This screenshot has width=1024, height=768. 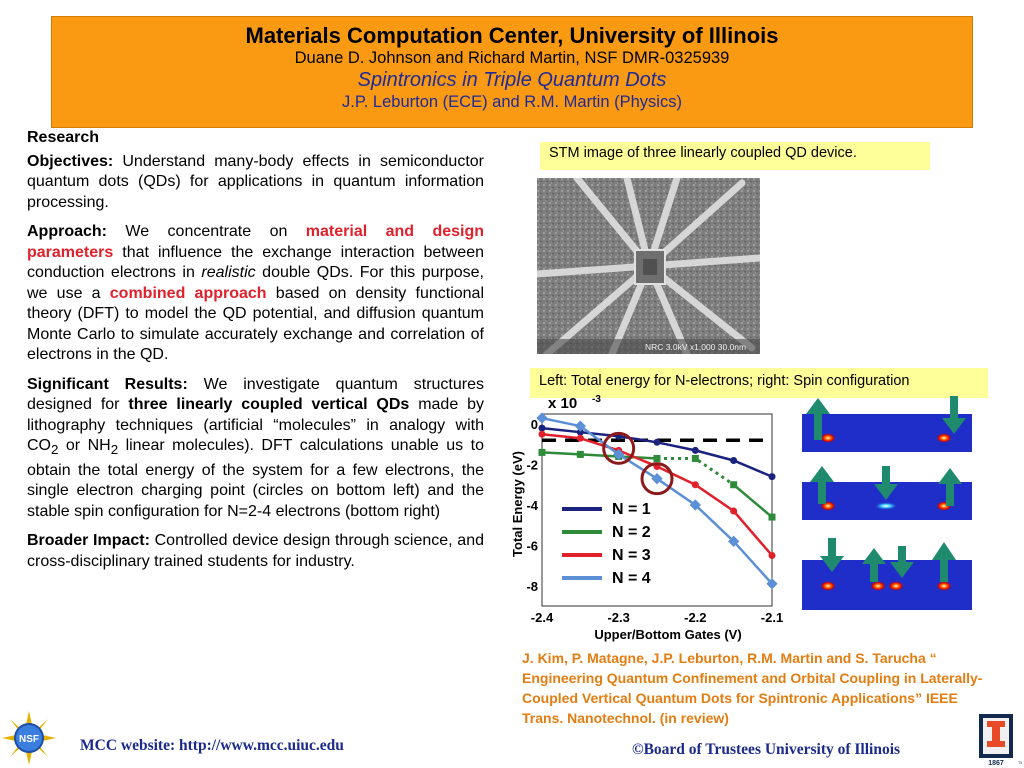 I want to click on illinois-logo: 1867 TM, so click(x=1000, y=740).